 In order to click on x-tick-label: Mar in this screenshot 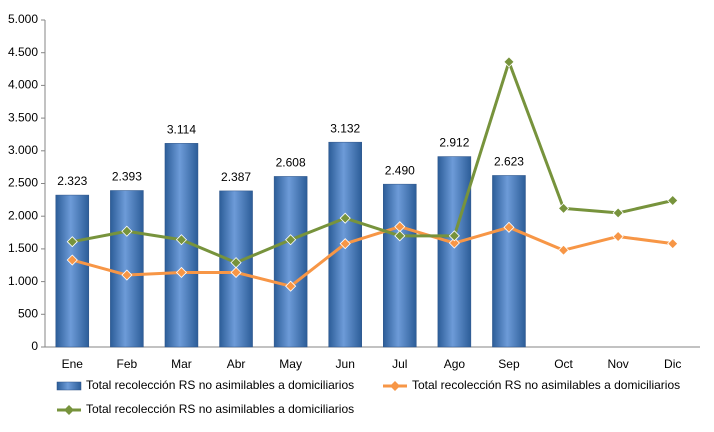, I will do `click(181, 364)`.